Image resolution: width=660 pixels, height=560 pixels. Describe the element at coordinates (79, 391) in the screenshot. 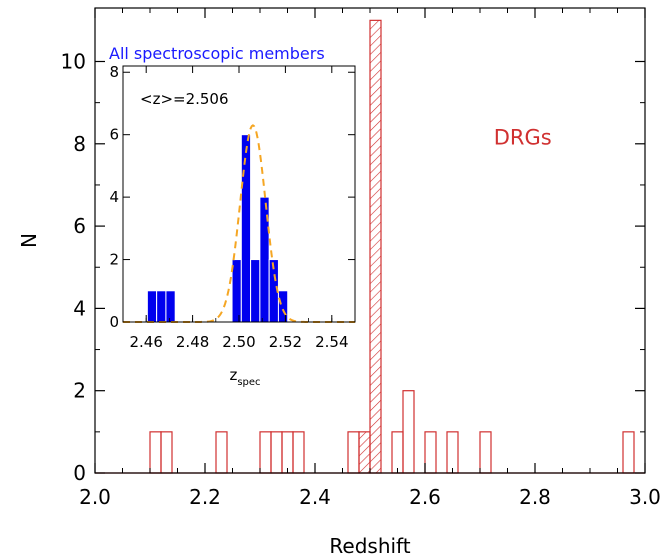

I see `main-y-tick-label: 2` at that location.